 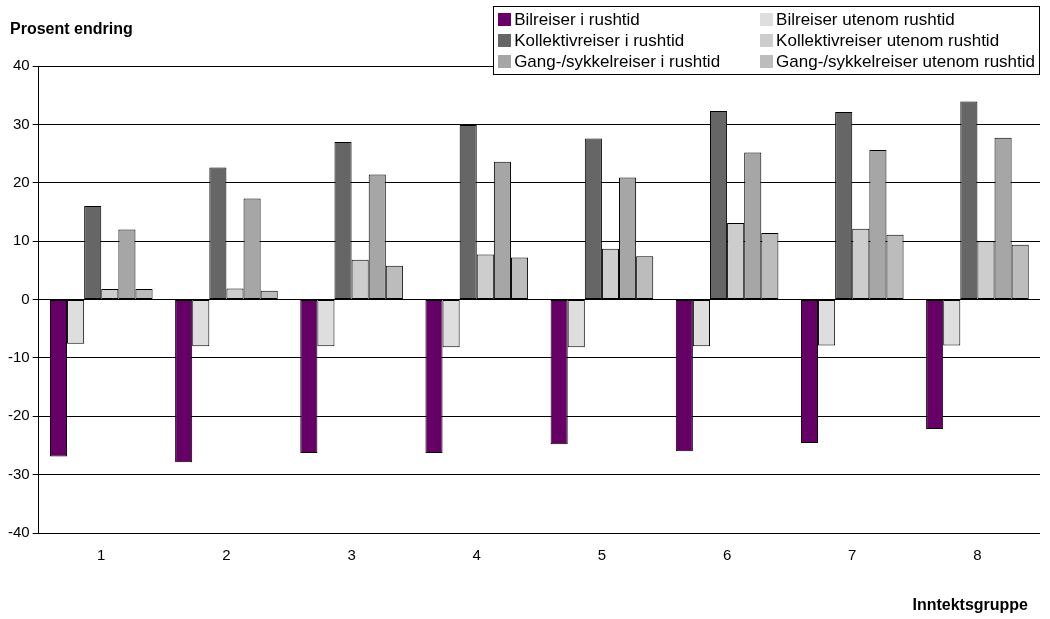 I want to click on y-axis-title: Prosent endring, so click(x=71, y=29).